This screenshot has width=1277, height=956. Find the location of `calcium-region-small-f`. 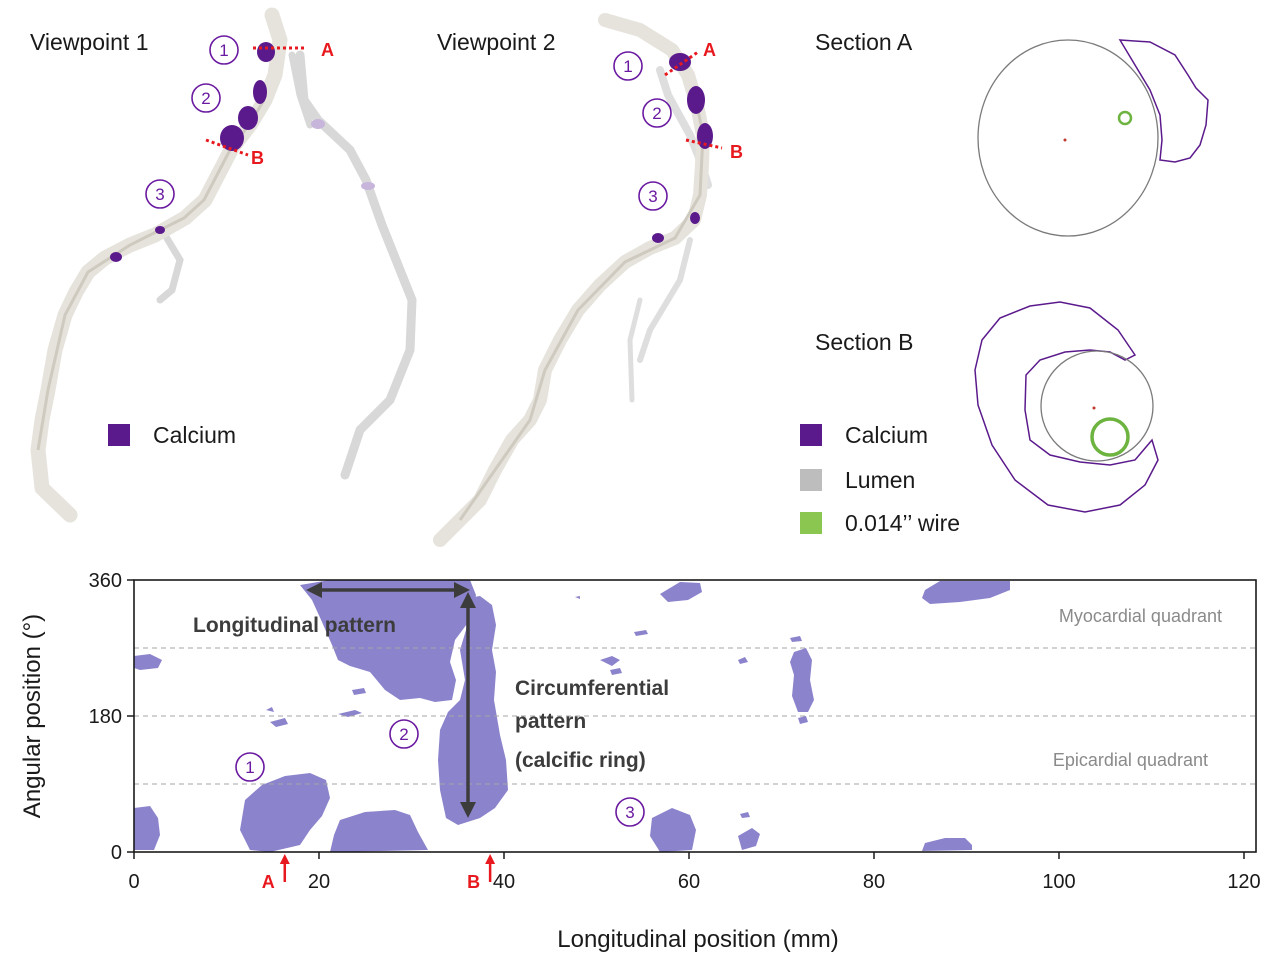

calcium-region-small-f is located at coordinates (616, 671).